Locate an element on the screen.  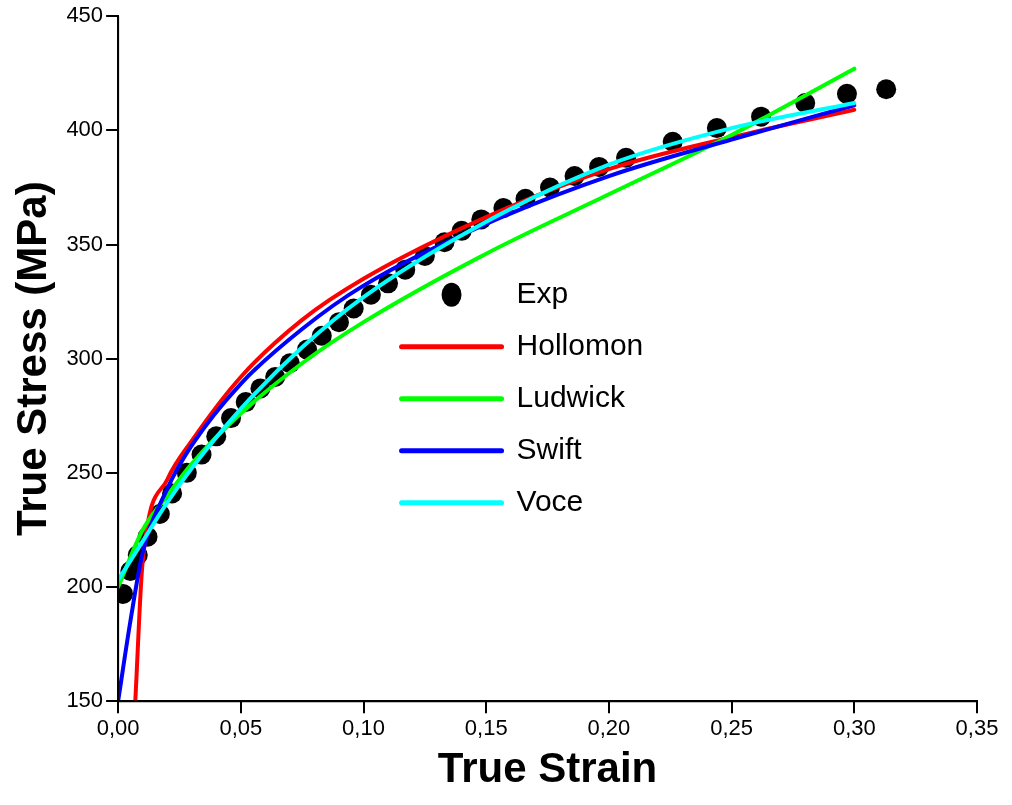
legend-label: Exp is located at coordinates (542, 292).